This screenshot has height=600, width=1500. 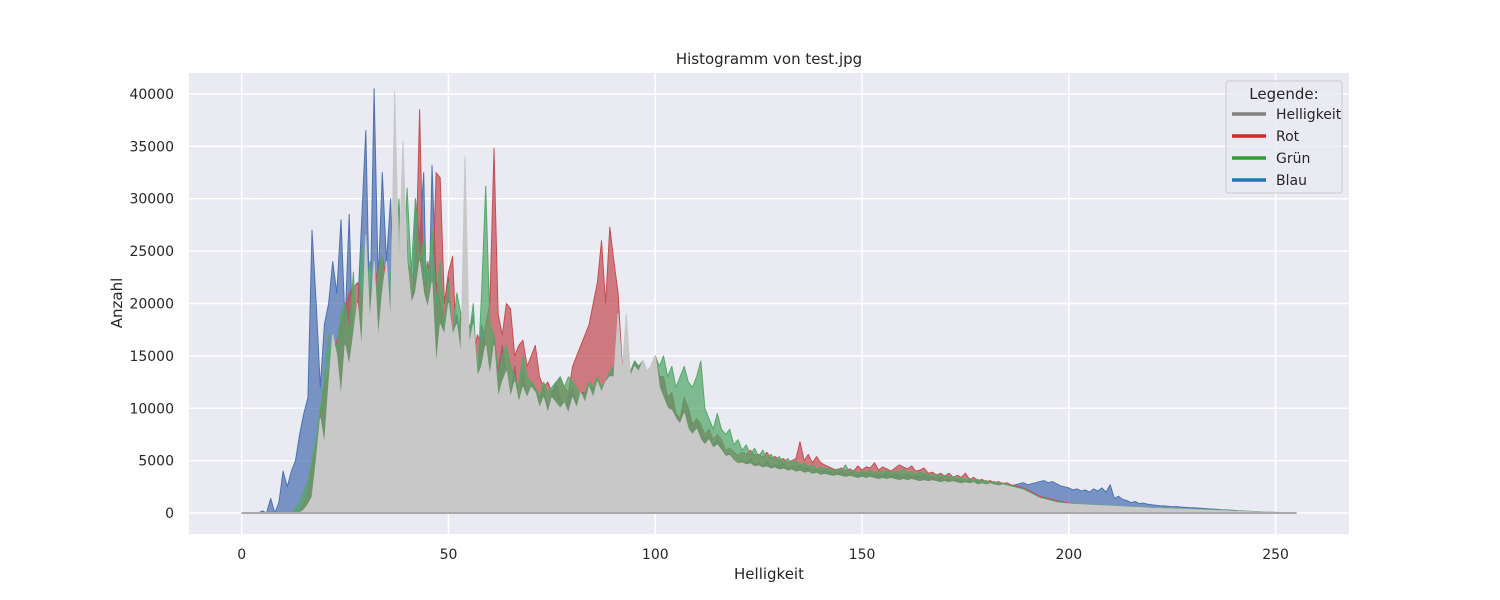 I want to click on y-tick-label: 30000, so click(x=151, y=200).